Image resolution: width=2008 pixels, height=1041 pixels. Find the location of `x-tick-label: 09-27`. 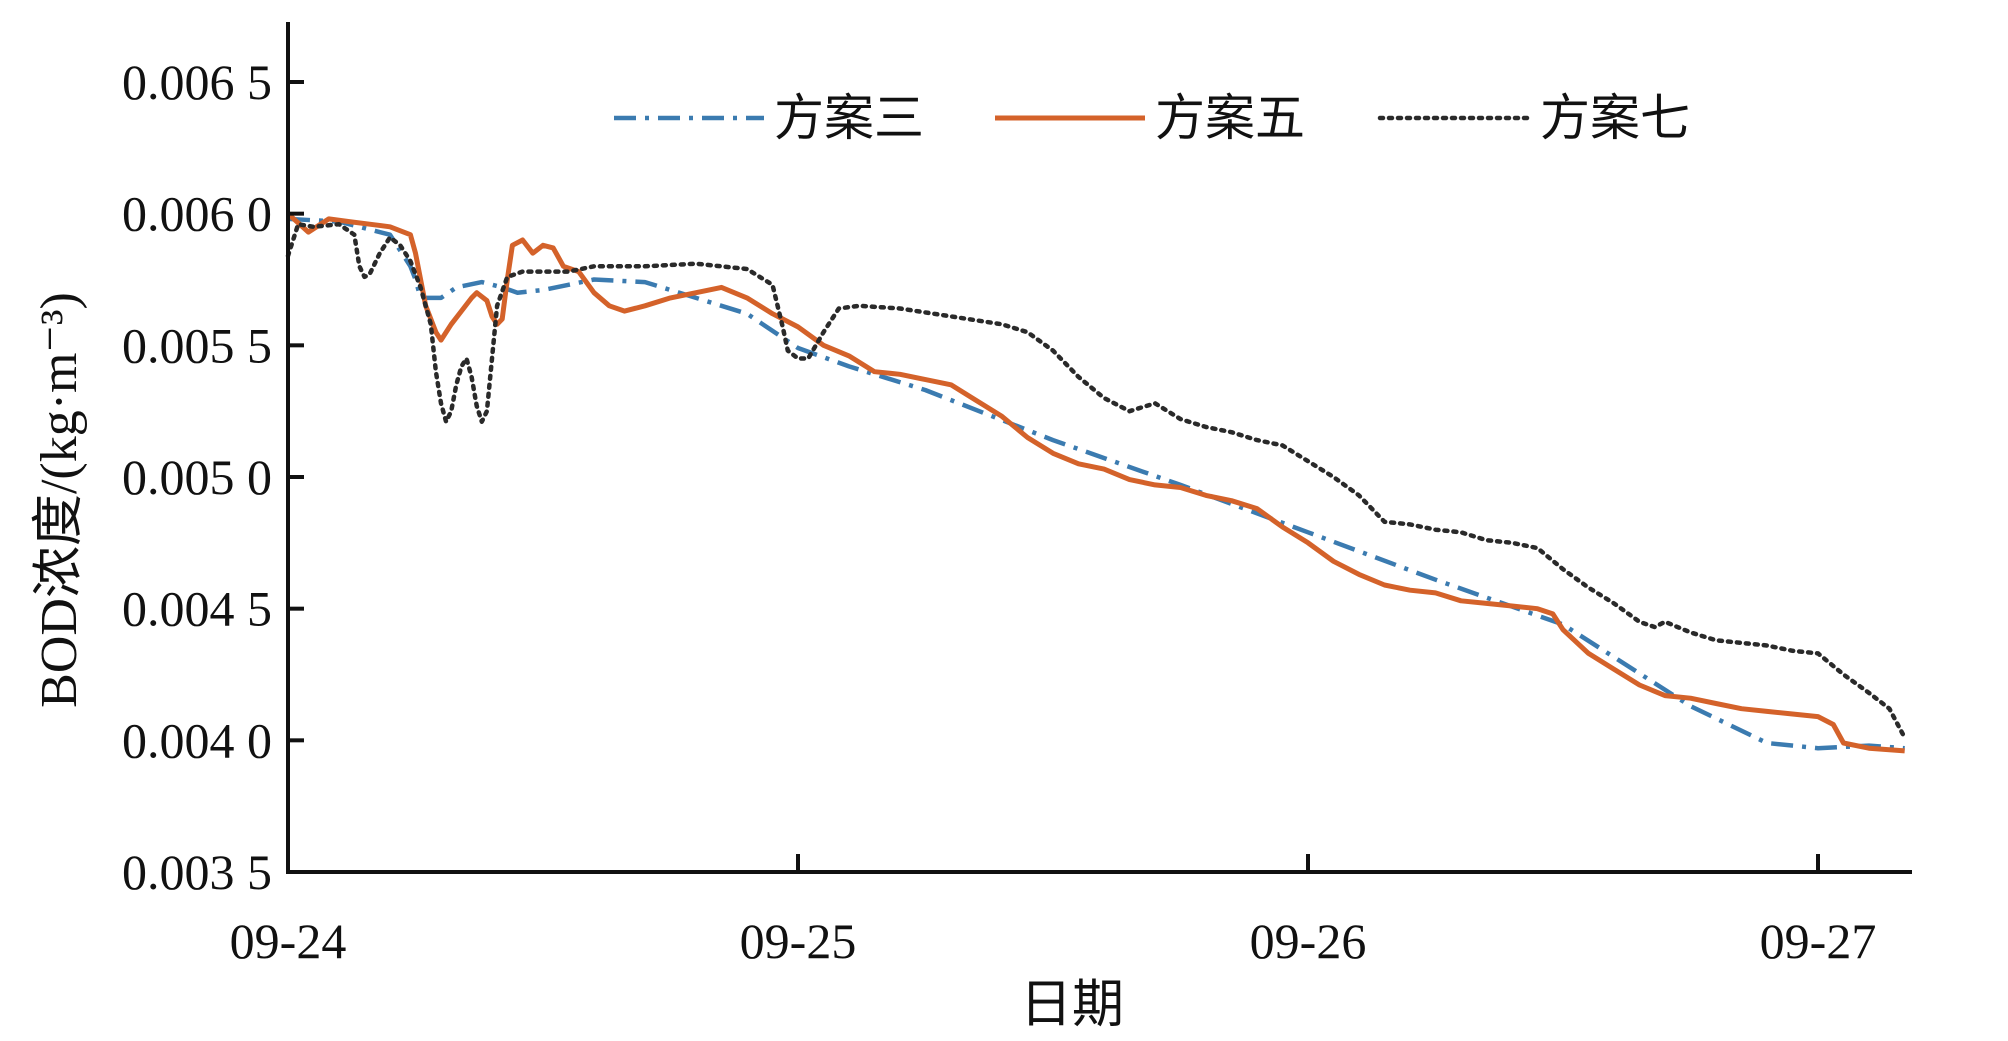

x-tick-label: 09-27 is located at coordinates (1818, 941).